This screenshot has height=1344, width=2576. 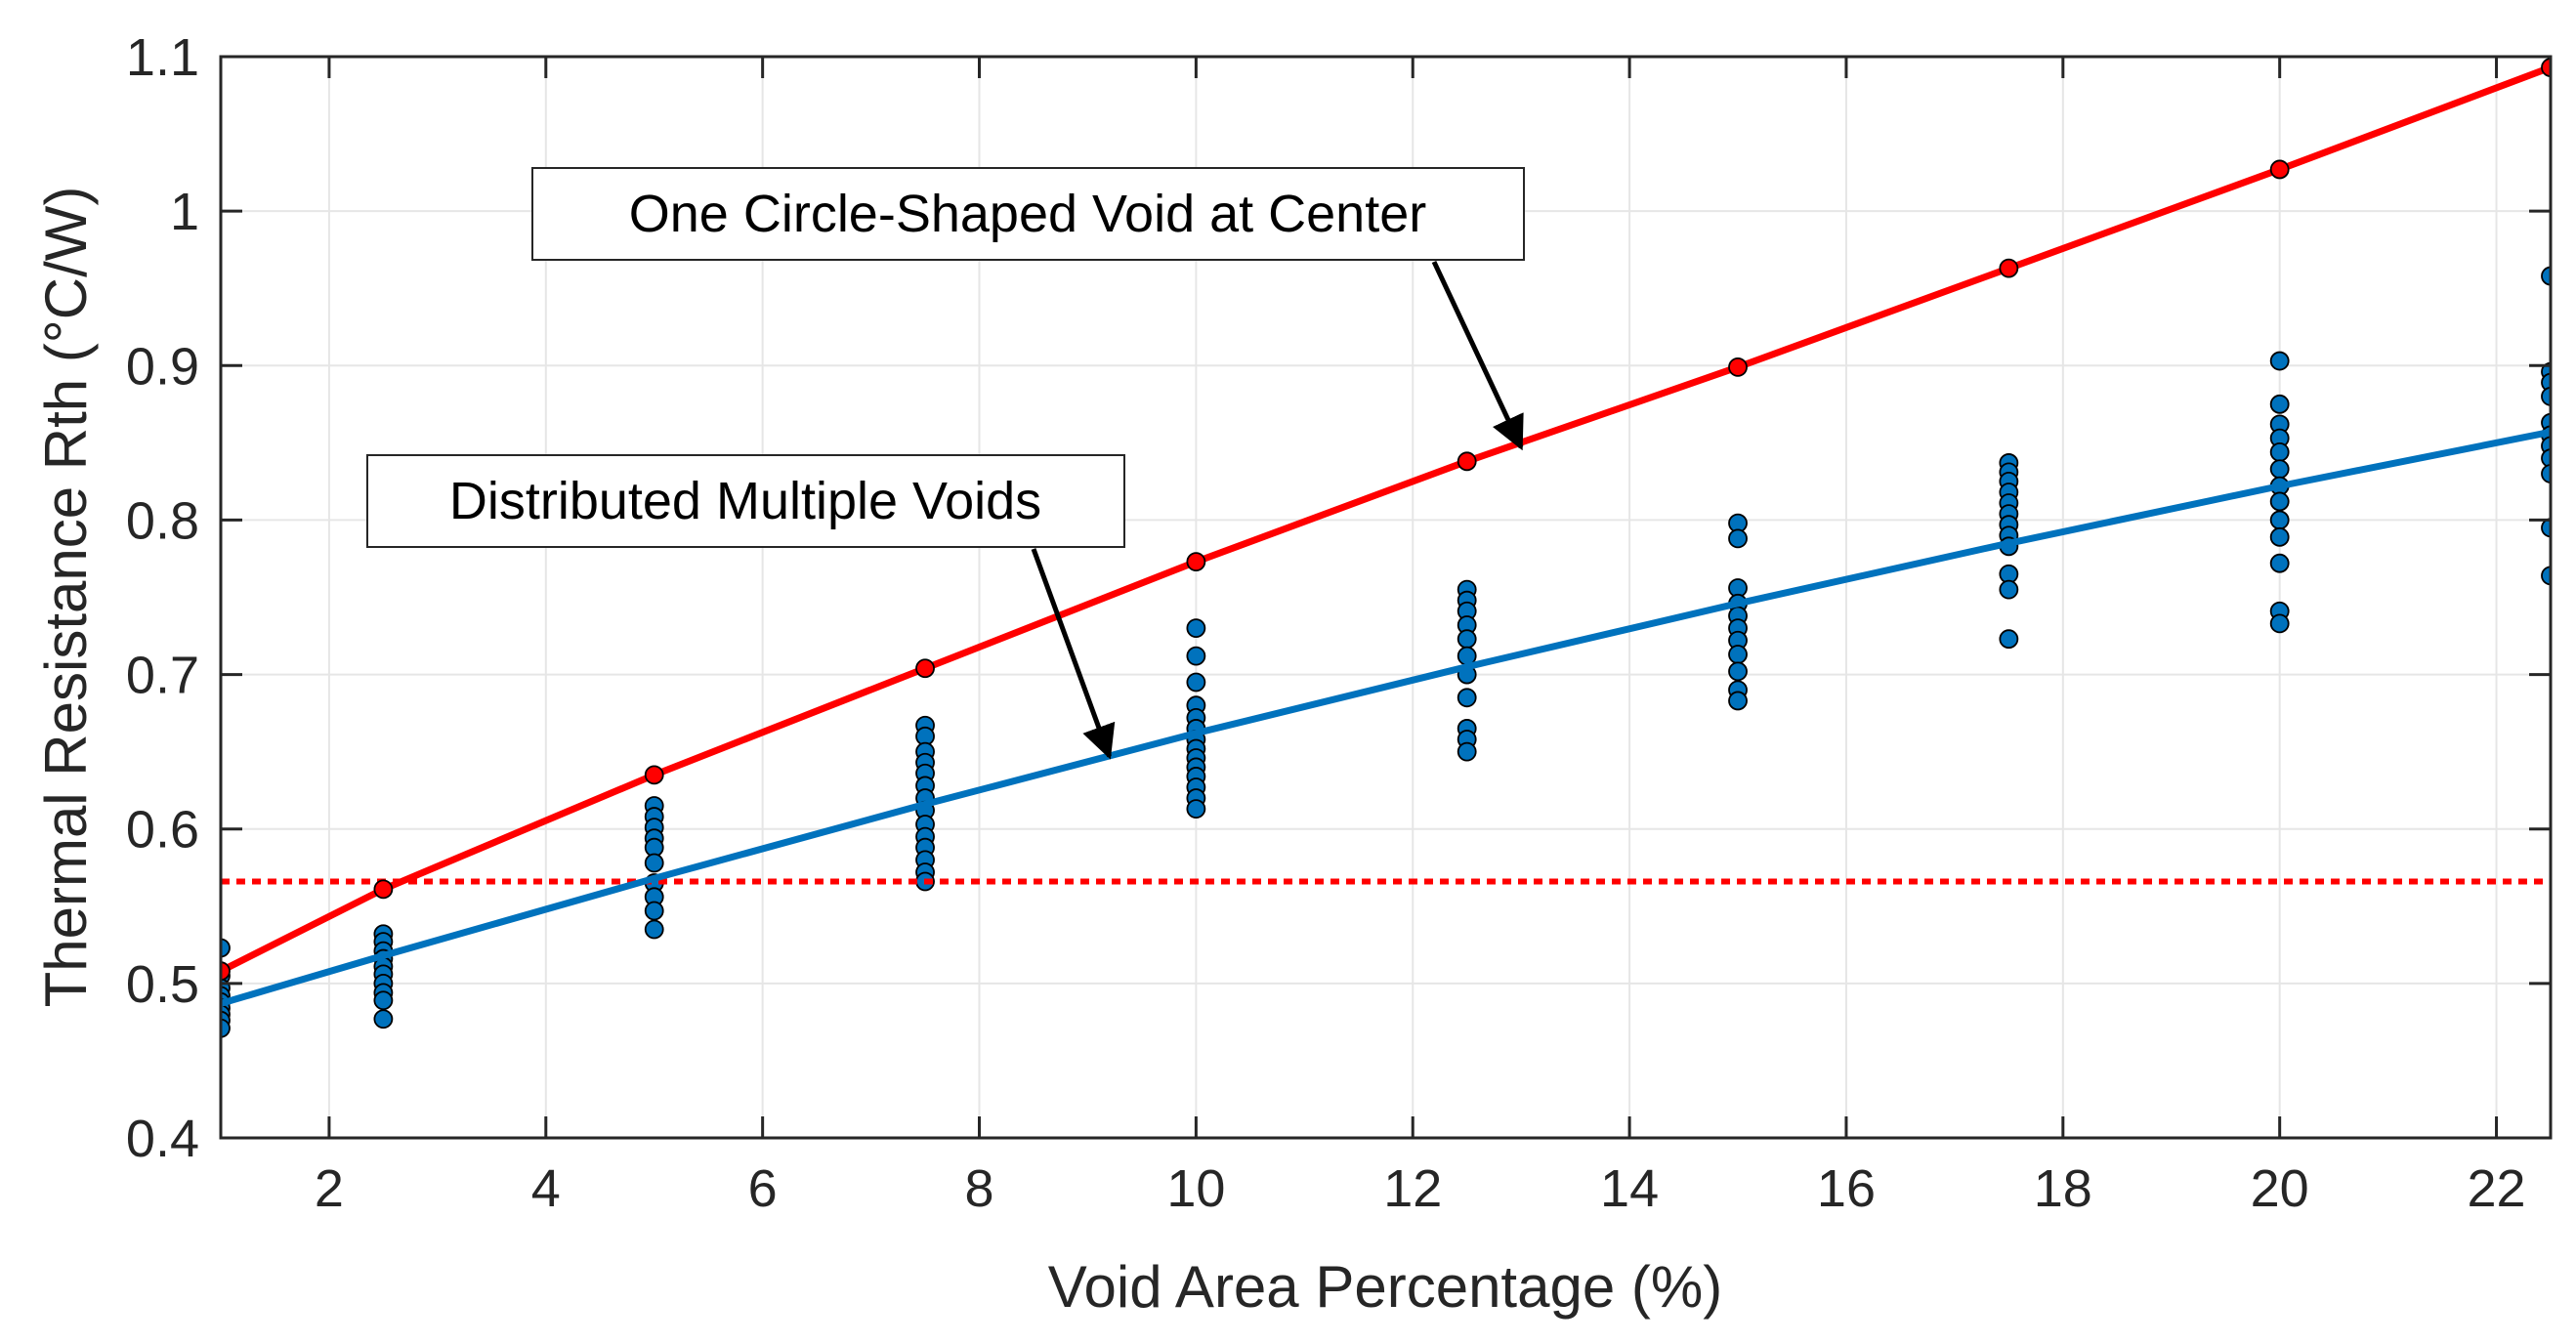 I want to click on annotation-distributed-text: Distributed Multiple Voids, so click(x=745, y=501).